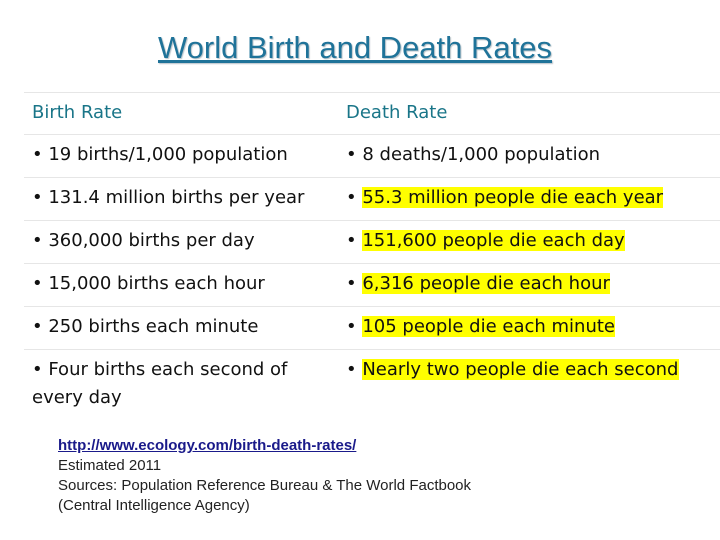  Describe the element at coordinates (110, 465) in the screenshot. I see `source-estimate: Estimated 2011` at that location.